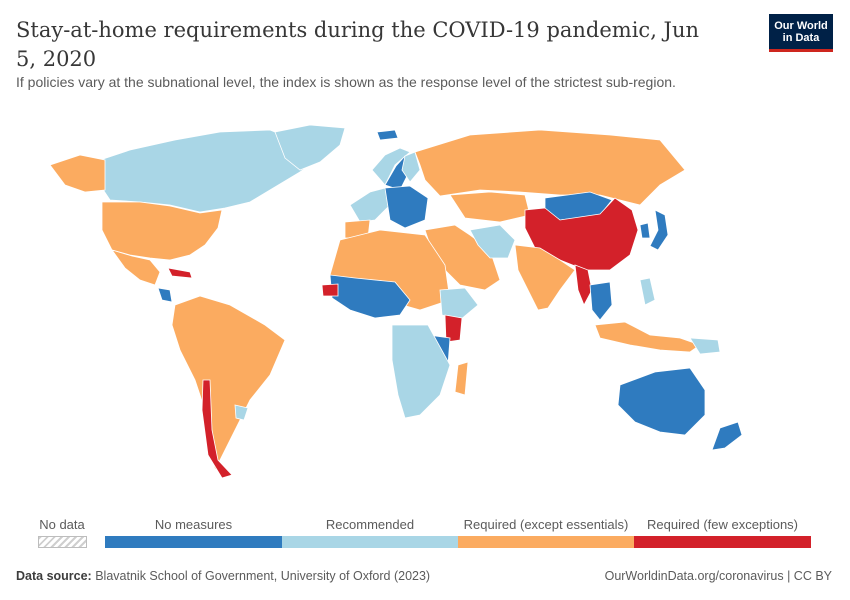 This screenshot has height=600, width=850. I want to click on region-russia, so click(550, 167).